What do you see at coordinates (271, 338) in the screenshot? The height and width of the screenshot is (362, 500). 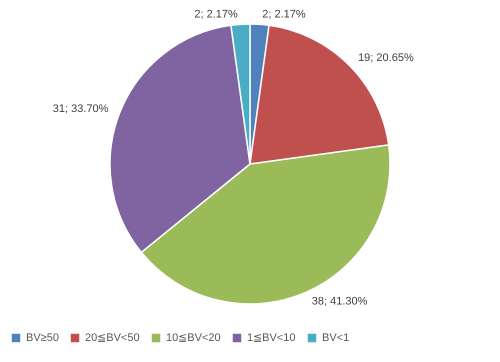 I see `legend-label: 1≦BV<10` at bounding box center [271, 338].